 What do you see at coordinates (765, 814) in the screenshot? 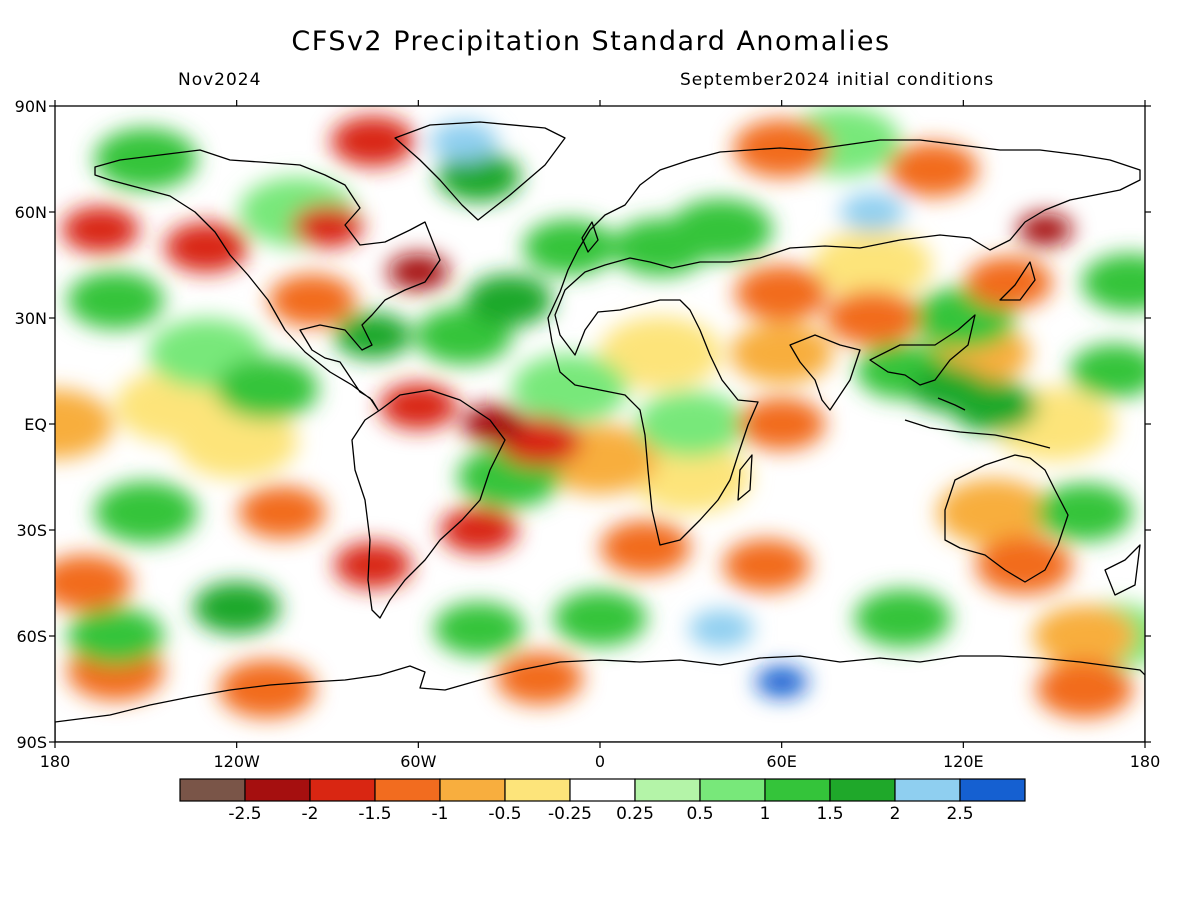
I see `colorbar-label: 1` at bounding box center [765, 814].